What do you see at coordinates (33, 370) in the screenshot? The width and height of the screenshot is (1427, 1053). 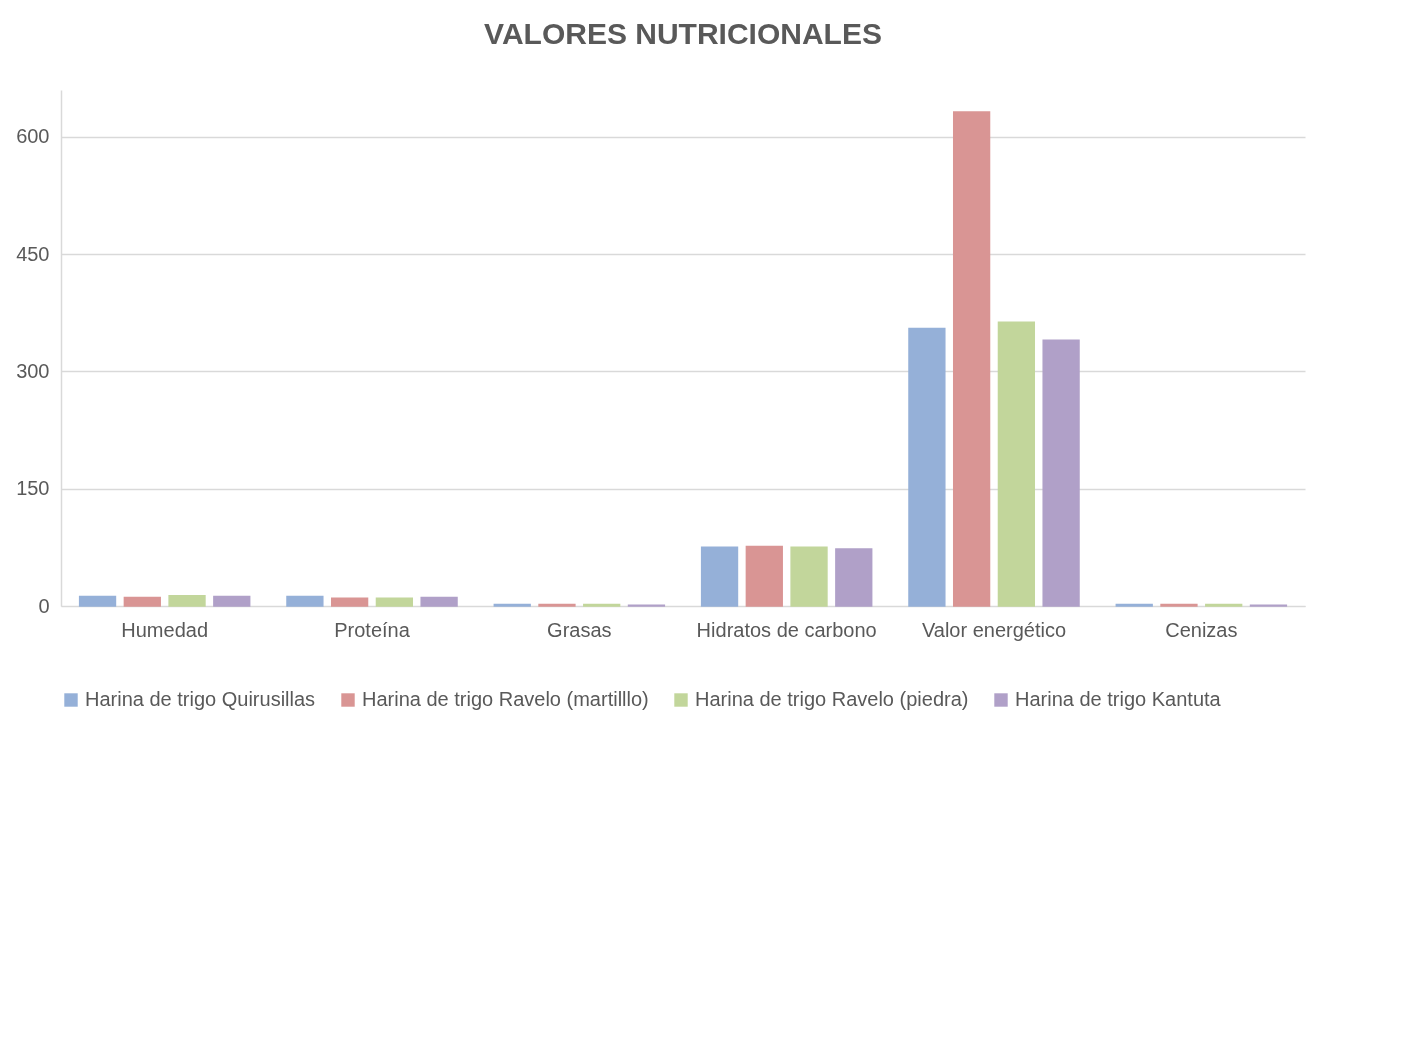 I see `y-tick-label: 300` at bounding box center [33, 370].